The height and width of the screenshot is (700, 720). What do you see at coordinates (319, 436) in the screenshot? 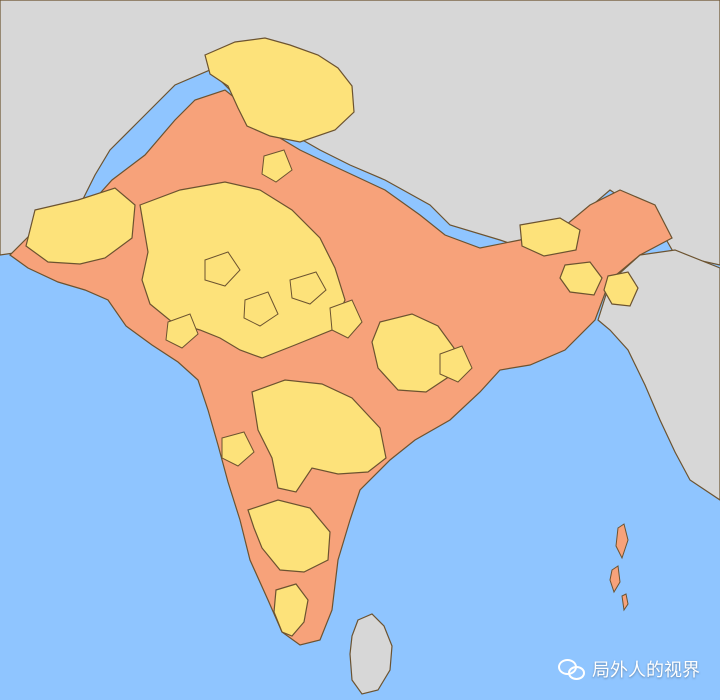
I see `yellow-region-deccan` at bounding box center [319, 436].